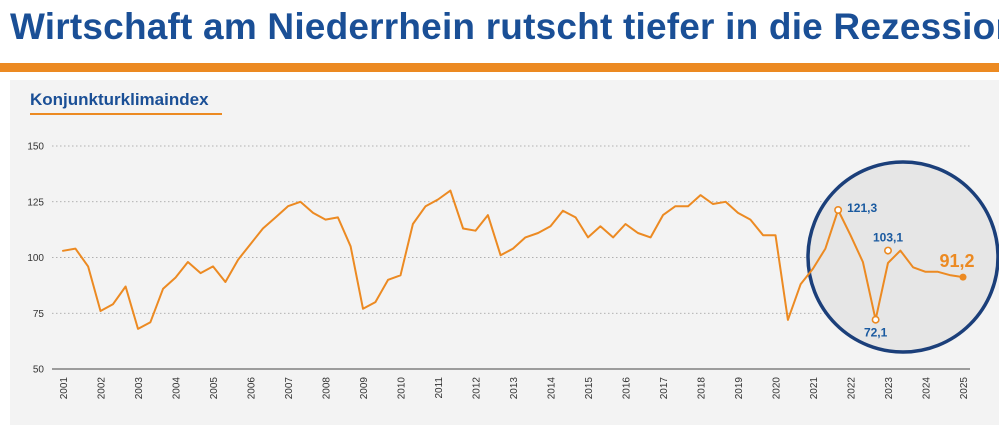  What do you see at coordinates (964, 388) in the screenshot?
I see `x-tick-label: 2025` at bounding box center [964, 388].